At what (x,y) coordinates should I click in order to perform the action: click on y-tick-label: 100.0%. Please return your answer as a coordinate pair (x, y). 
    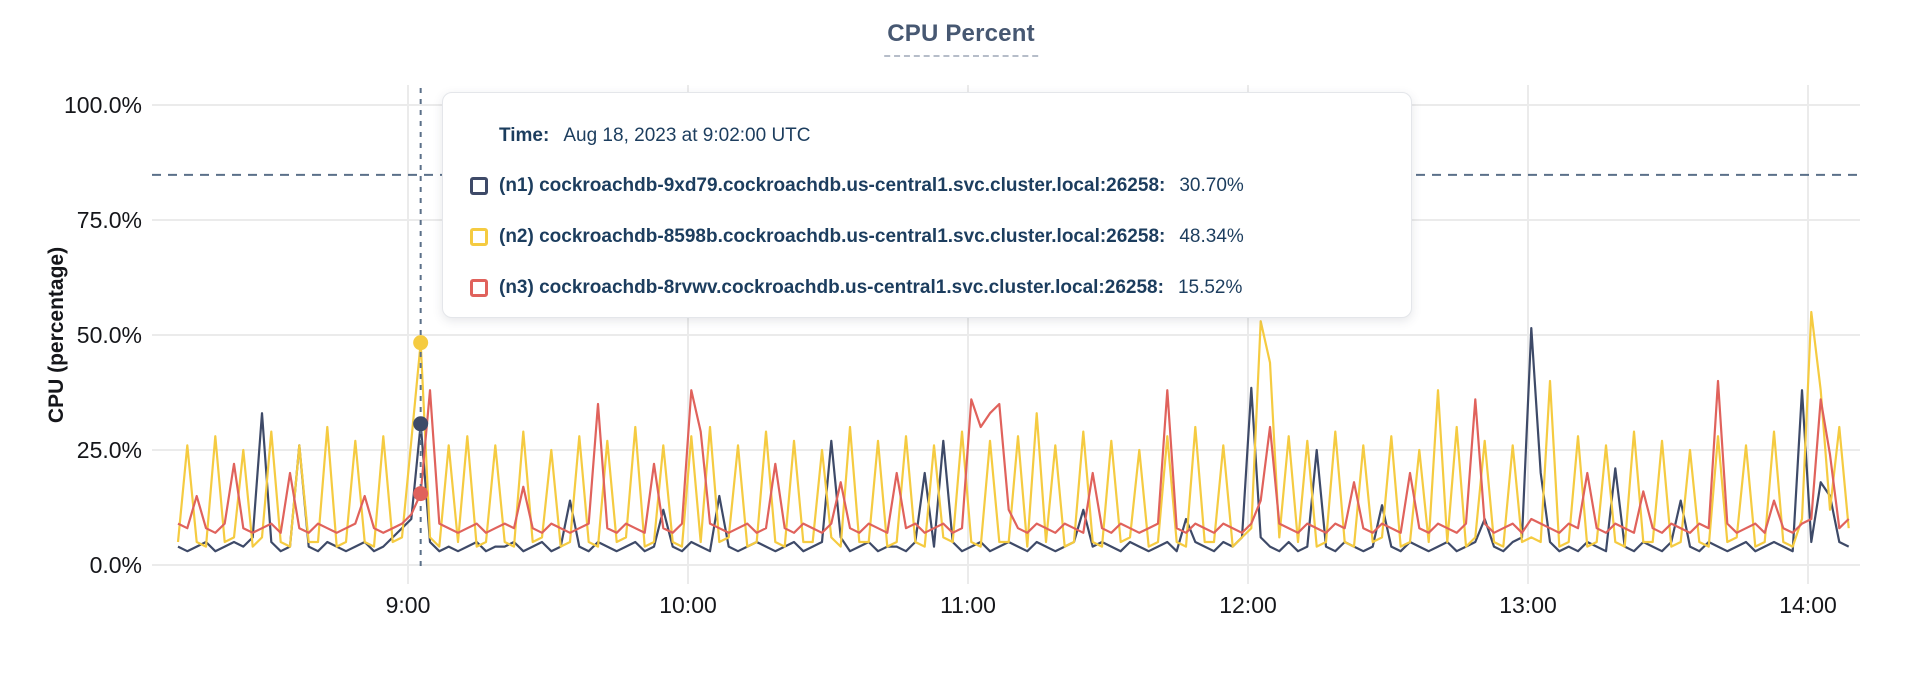
    Looking at the image, I should click on (102, 105).